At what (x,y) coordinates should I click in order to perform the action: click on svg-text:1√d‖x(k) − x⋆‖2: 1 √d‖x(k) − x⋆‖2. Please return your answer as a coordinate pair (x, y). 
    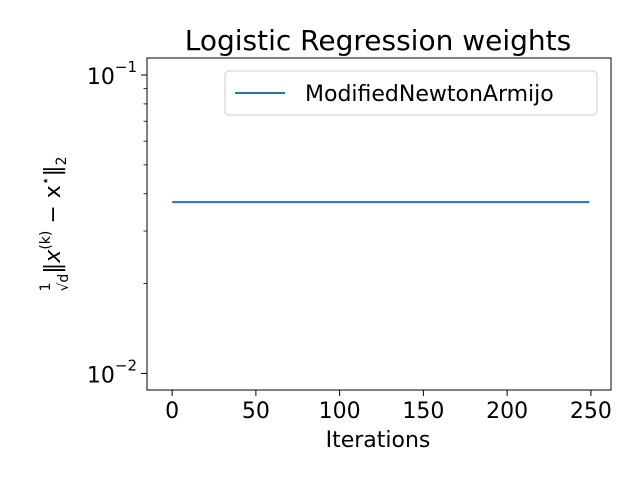
    Looking at the image, I should click on (55, 223).